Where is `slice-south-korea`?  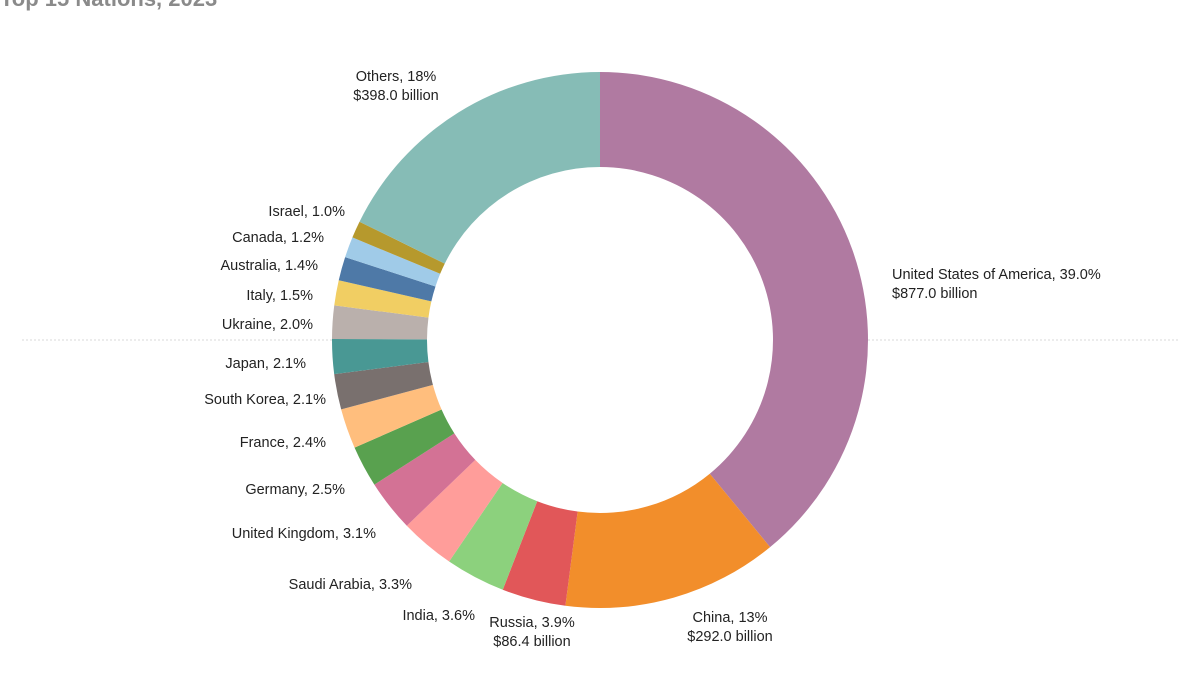
slice-south-korea is located at coordinates (383, 386).